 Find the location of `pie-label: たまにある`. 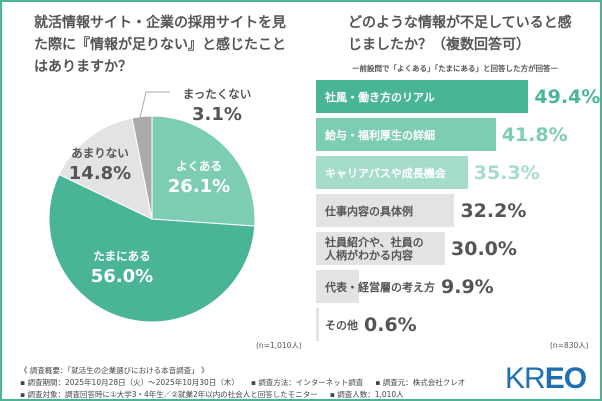

pie-label: たまにある is located at coordinates (121, 256).